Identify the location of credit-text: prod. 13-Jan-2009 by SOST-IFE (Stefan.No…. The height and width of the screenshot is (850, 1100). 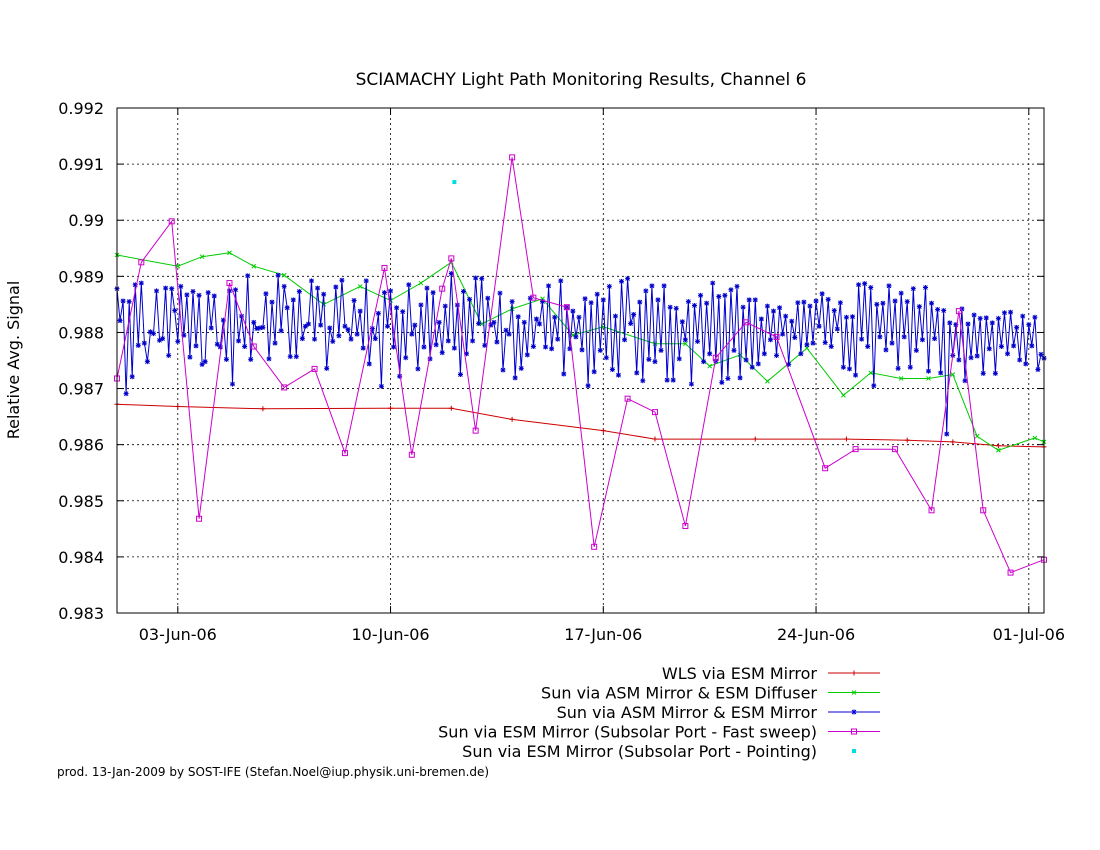
(273, 772).